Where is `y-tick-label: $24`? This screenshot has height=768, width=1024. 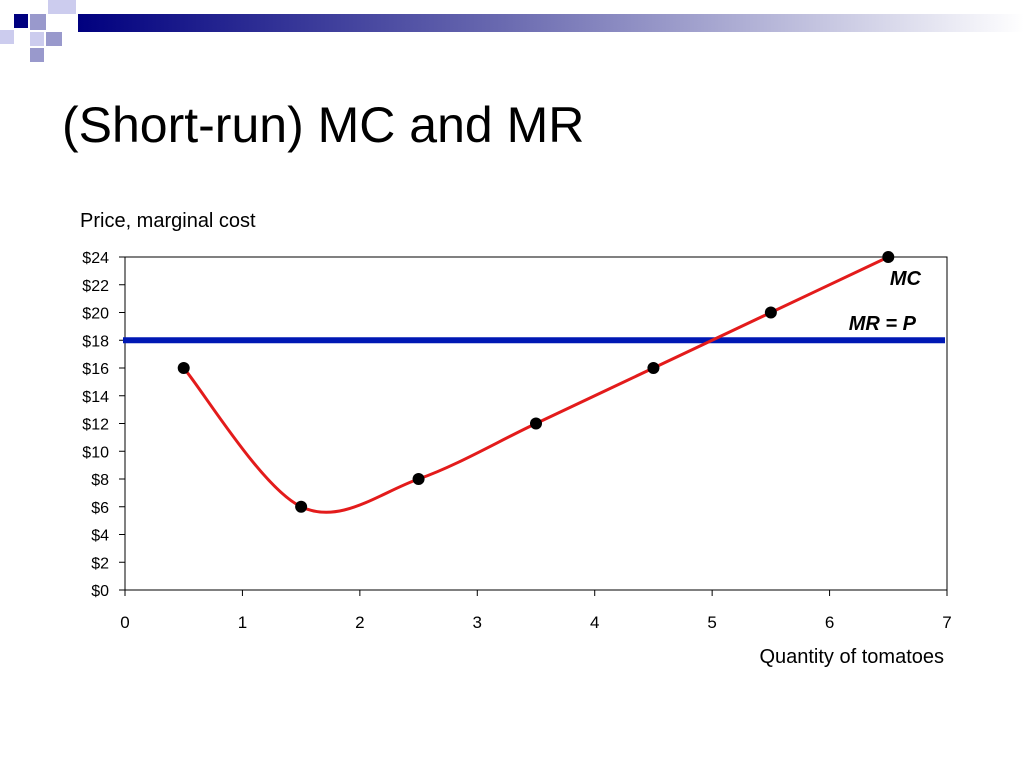
y-tick-label: $24 is located at coordinates (95, 258).